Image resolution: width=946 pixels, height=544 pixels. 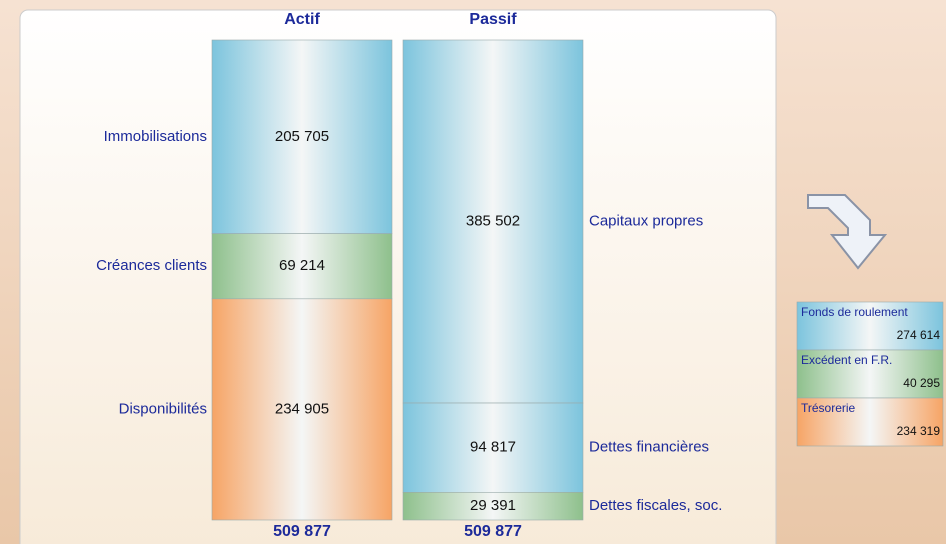 What do you see at coordinates (655, 505) in the screenshot?
I see `segment-label: Dettes fiscales, soc.` at bounding box center [655, 505].